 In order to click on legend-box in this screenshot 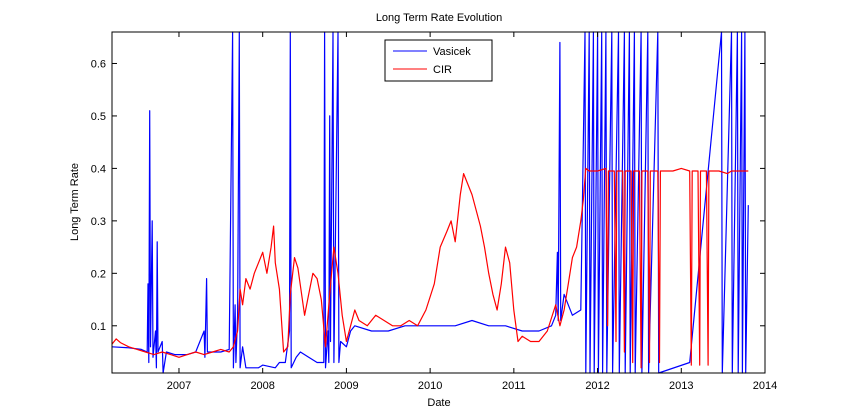, I will do `click(438, 60)`.